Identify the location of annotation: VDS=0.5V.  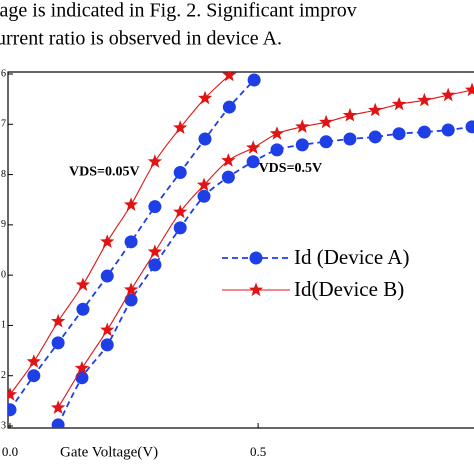
(291, 168).